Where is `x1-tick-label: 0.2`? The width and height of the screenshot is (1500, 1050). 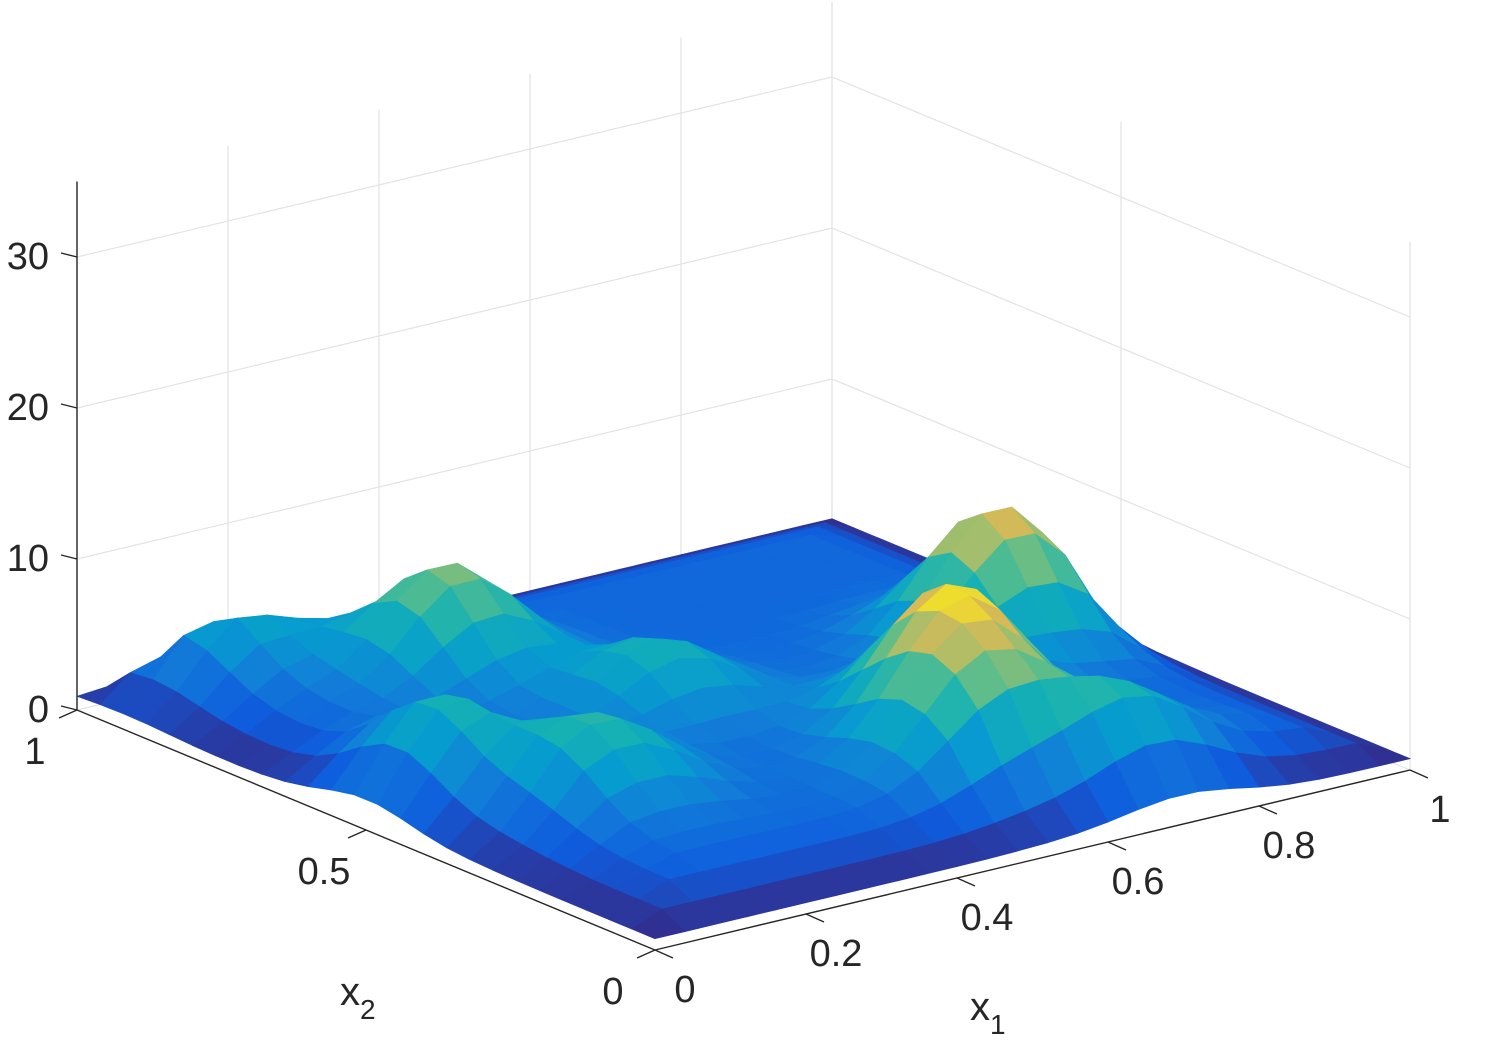
x1-tick-label: 0.2 is located at coordinates (836, 954).